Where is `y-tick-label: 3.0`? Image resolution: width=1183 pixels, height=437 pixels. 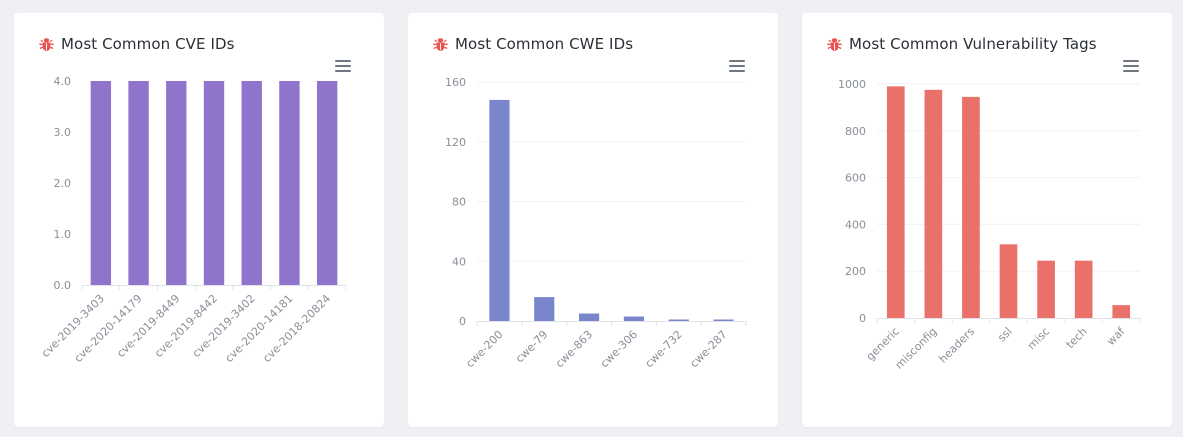
y-tick-label: 3.0 is located at coordinates (63, 132).